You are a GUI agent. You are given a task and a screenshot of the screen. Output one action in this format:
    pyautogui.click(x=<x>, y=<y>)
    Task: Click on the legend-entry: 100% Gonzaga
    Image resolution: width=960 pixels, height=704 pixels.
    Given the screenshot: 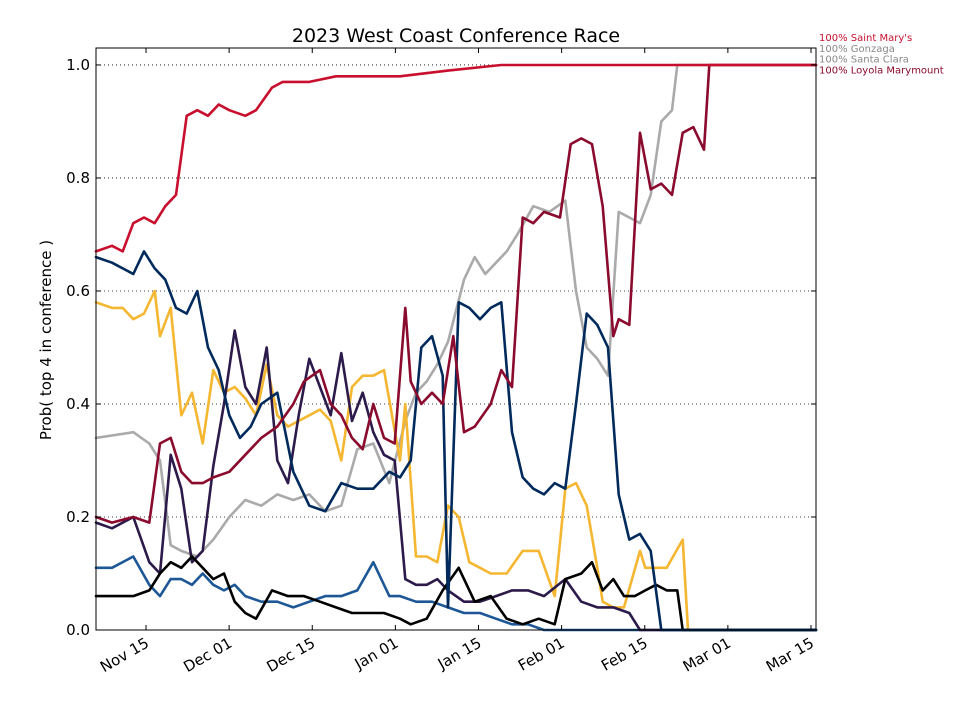 What is the action you would take?
    pyautogui.click(x=857, y=49)
    